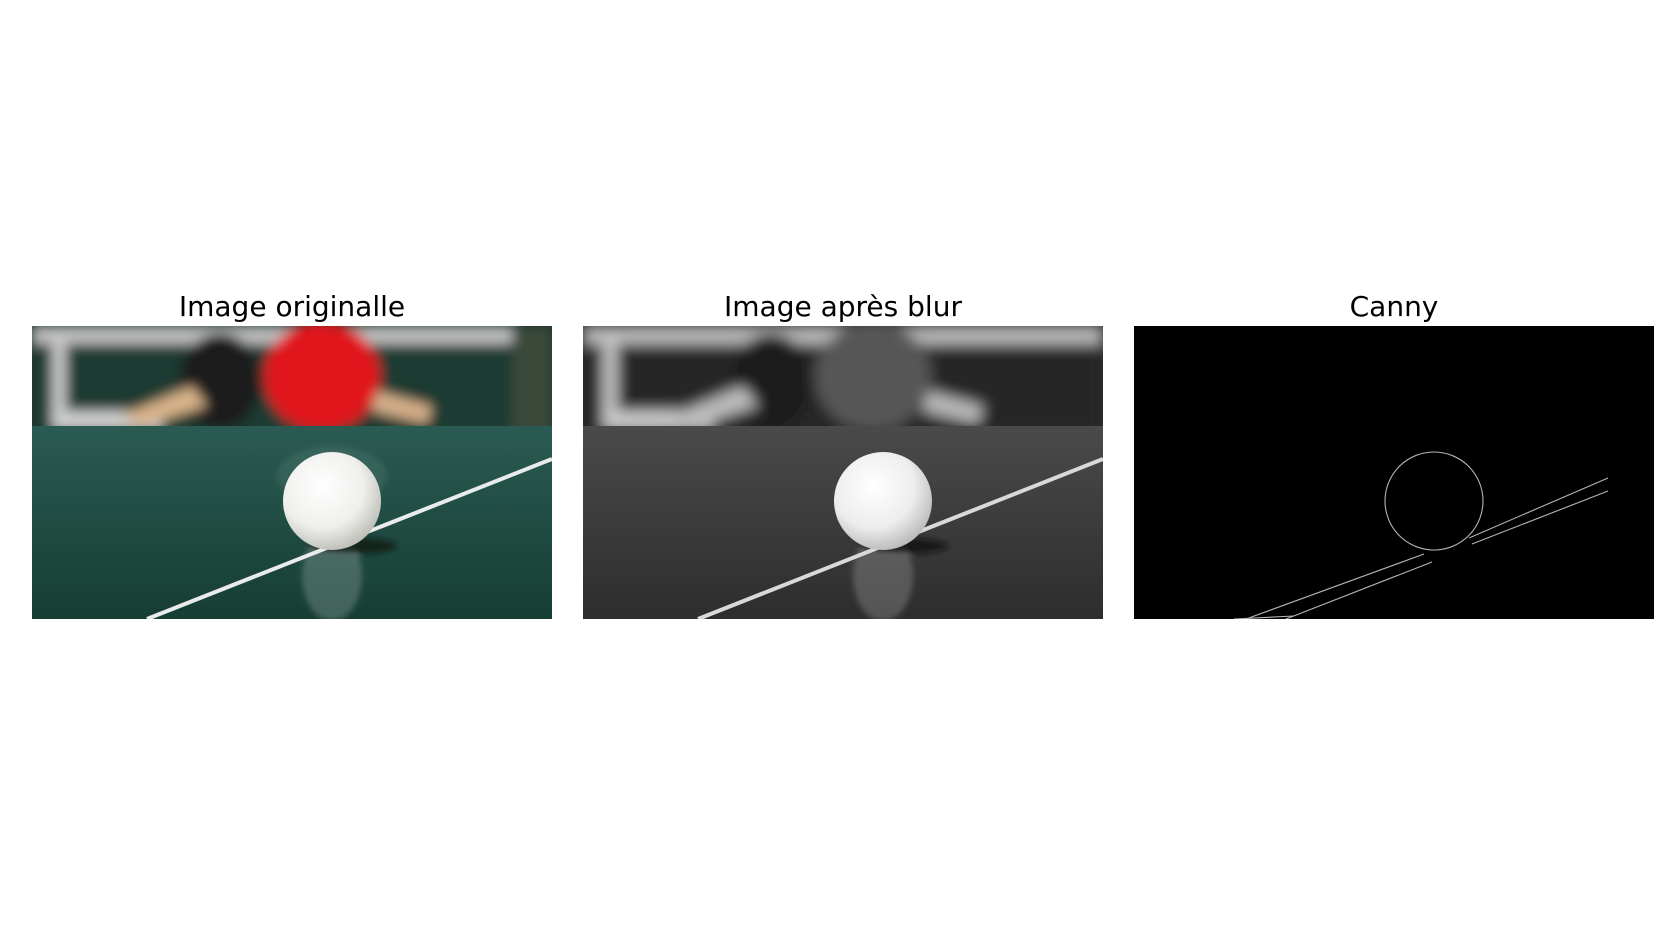  I want to click on background-scene-gray, so click(843, 381).